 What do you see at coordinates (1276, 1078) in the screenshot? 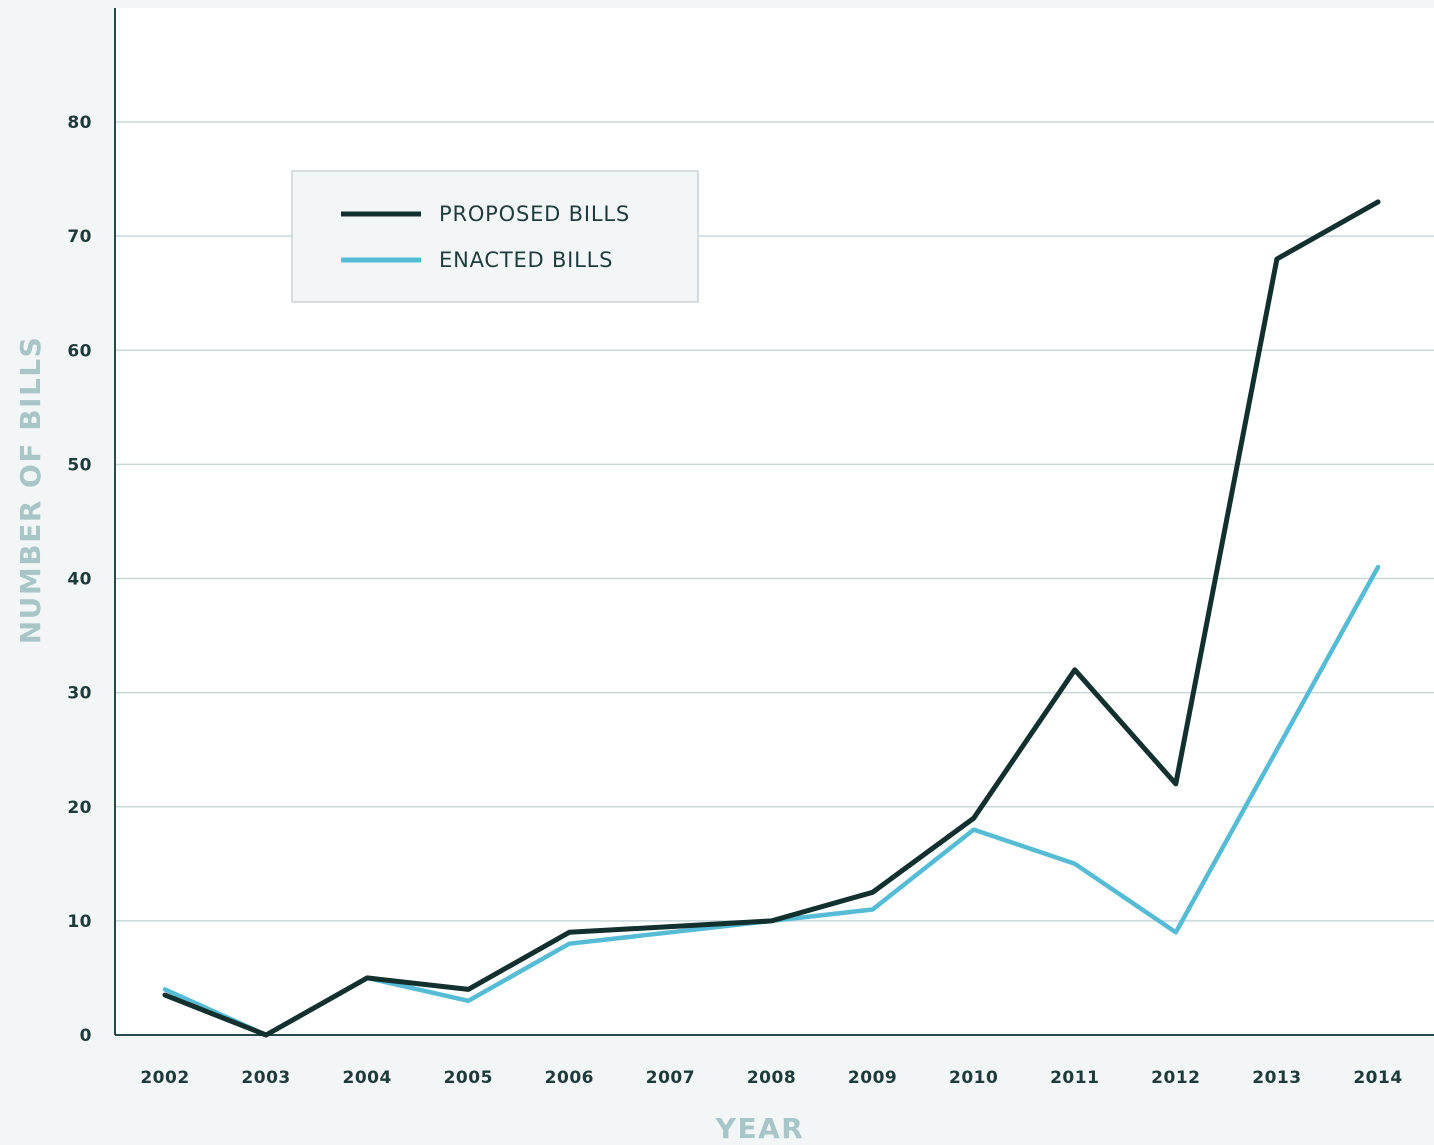
I see `x-tick-label-2013: 2013` at bounding box center [1276, 1078].